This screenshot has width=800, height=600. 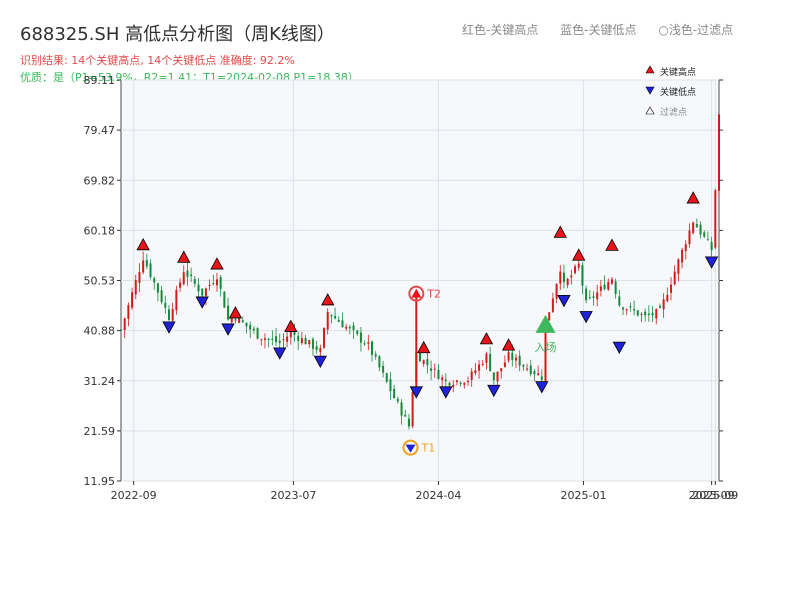 I want to click on t1-low-marker, so click(x=410, y=448).